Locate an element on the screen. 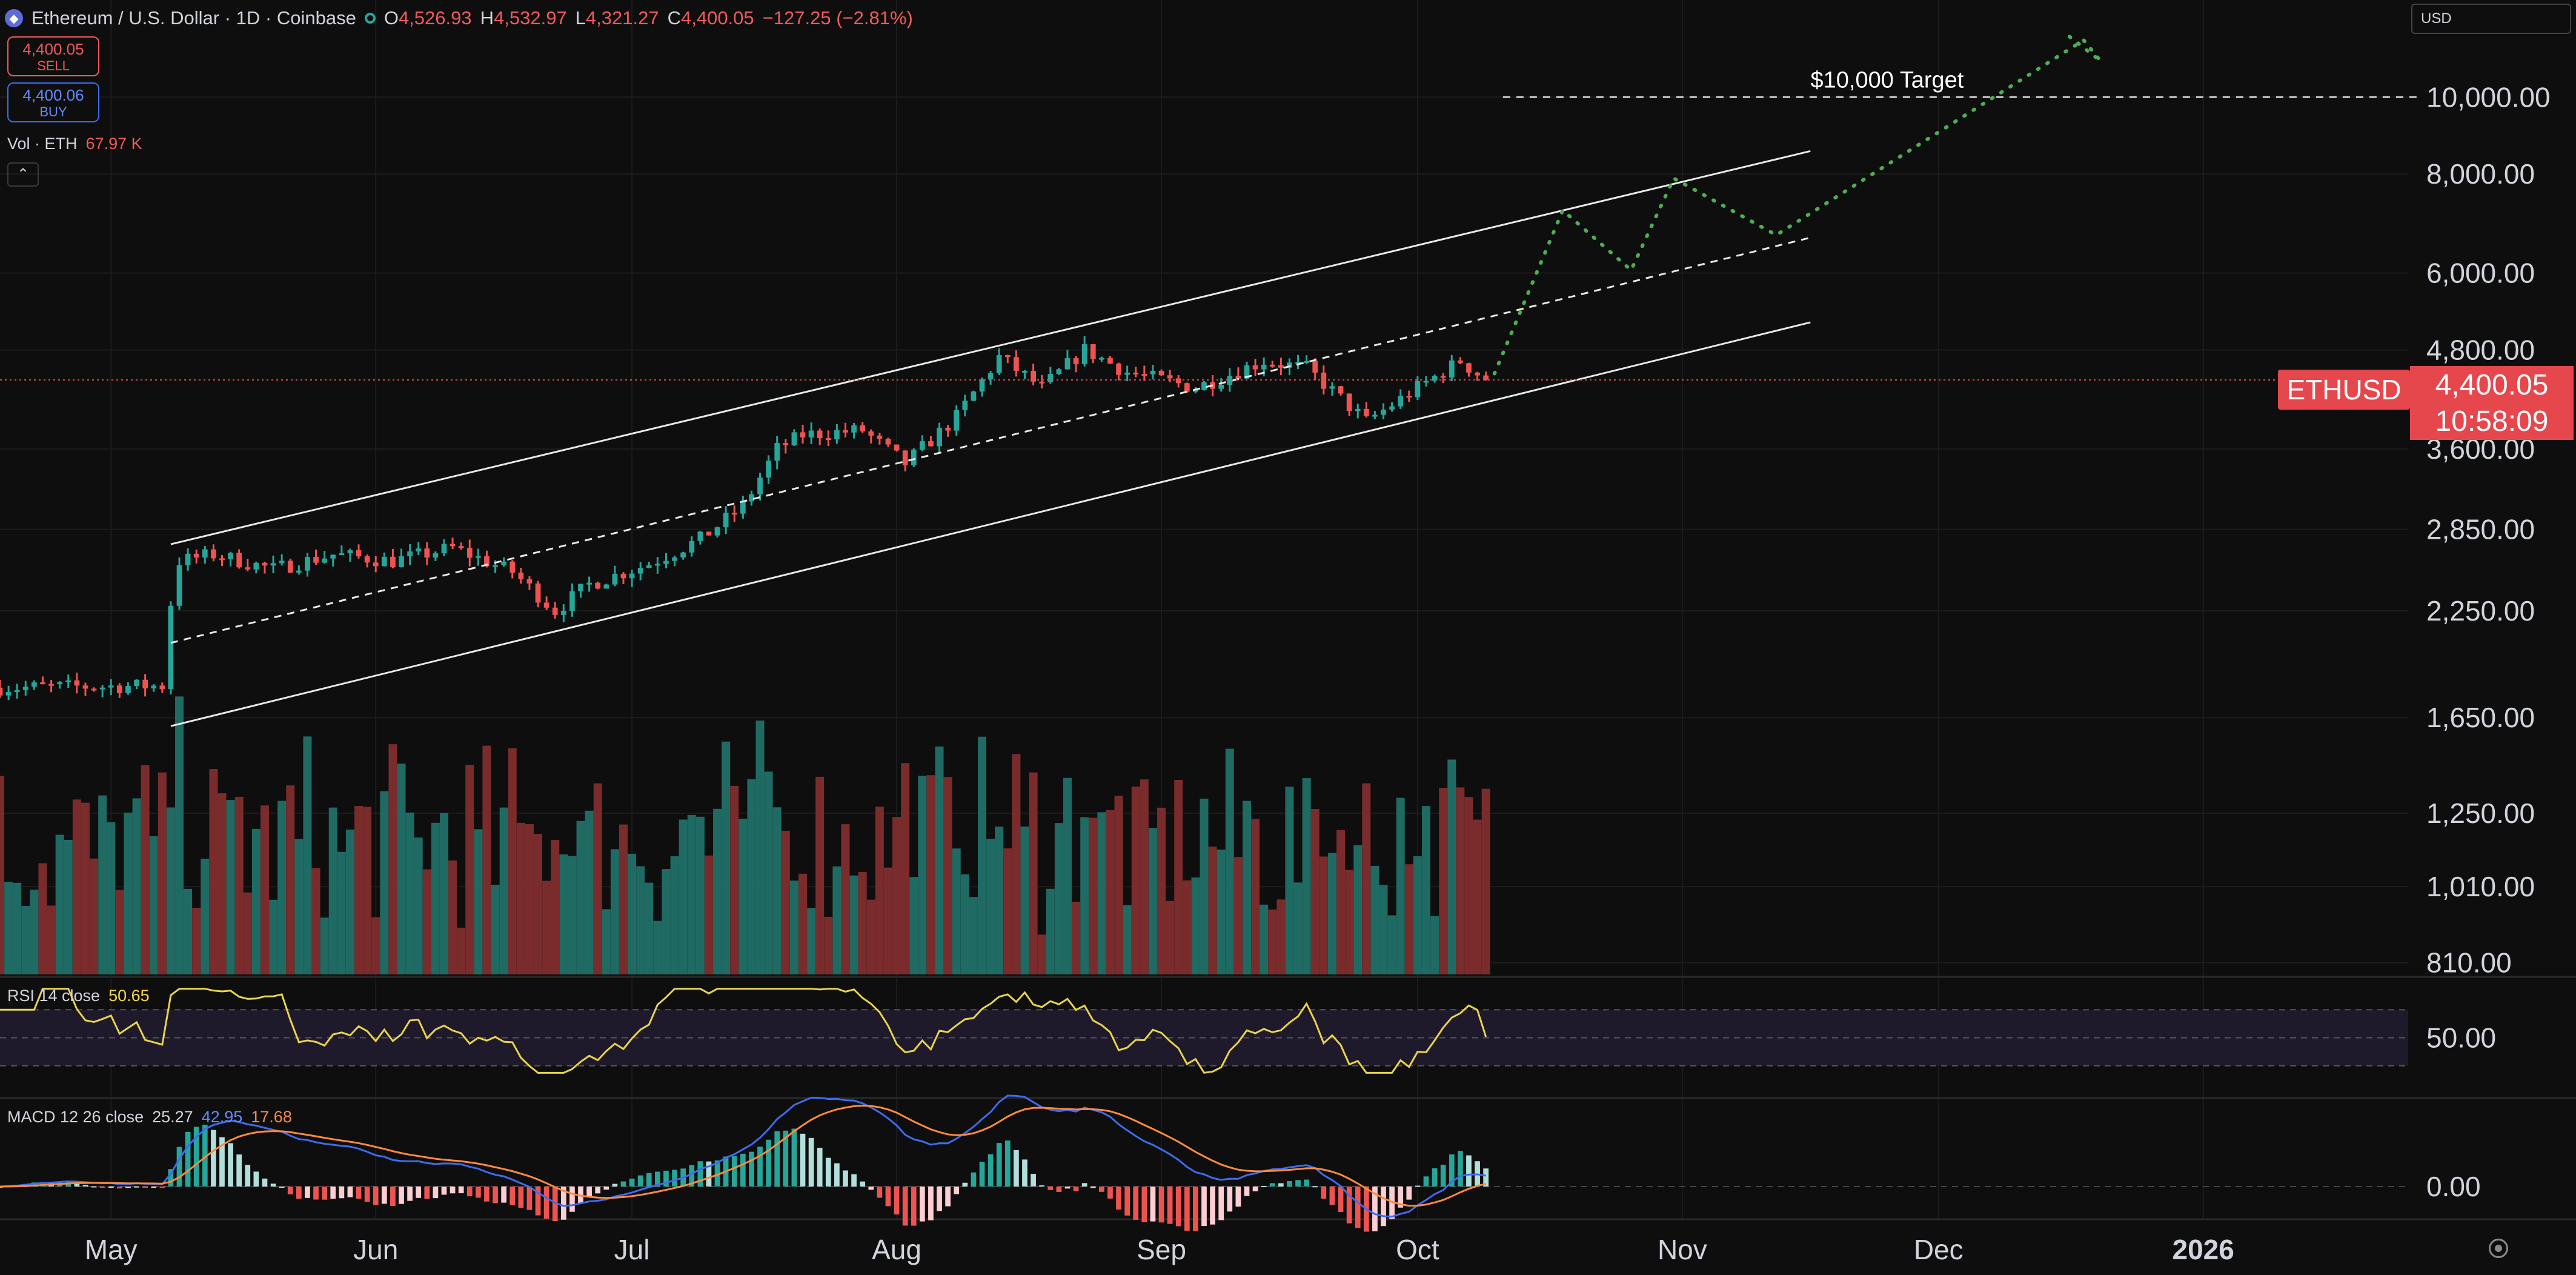  gear-icon is located at coordinates (2498, 1248).